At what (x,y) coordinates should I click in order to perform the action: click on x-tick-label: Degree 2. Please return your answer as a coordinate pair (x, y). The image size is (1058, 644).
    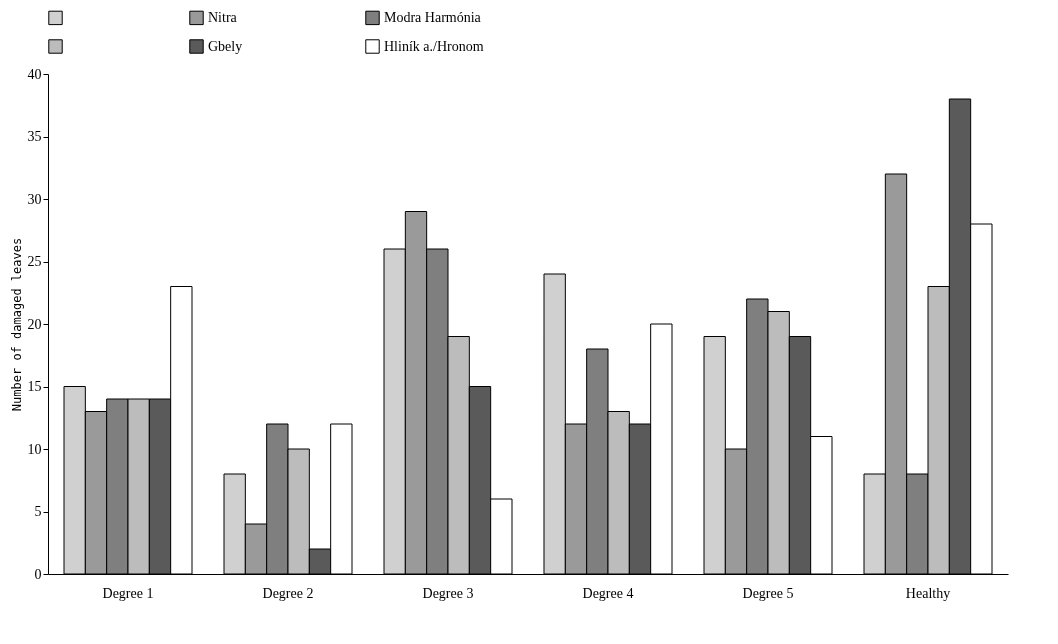
    Looking at the image, I should click on (288, 593).